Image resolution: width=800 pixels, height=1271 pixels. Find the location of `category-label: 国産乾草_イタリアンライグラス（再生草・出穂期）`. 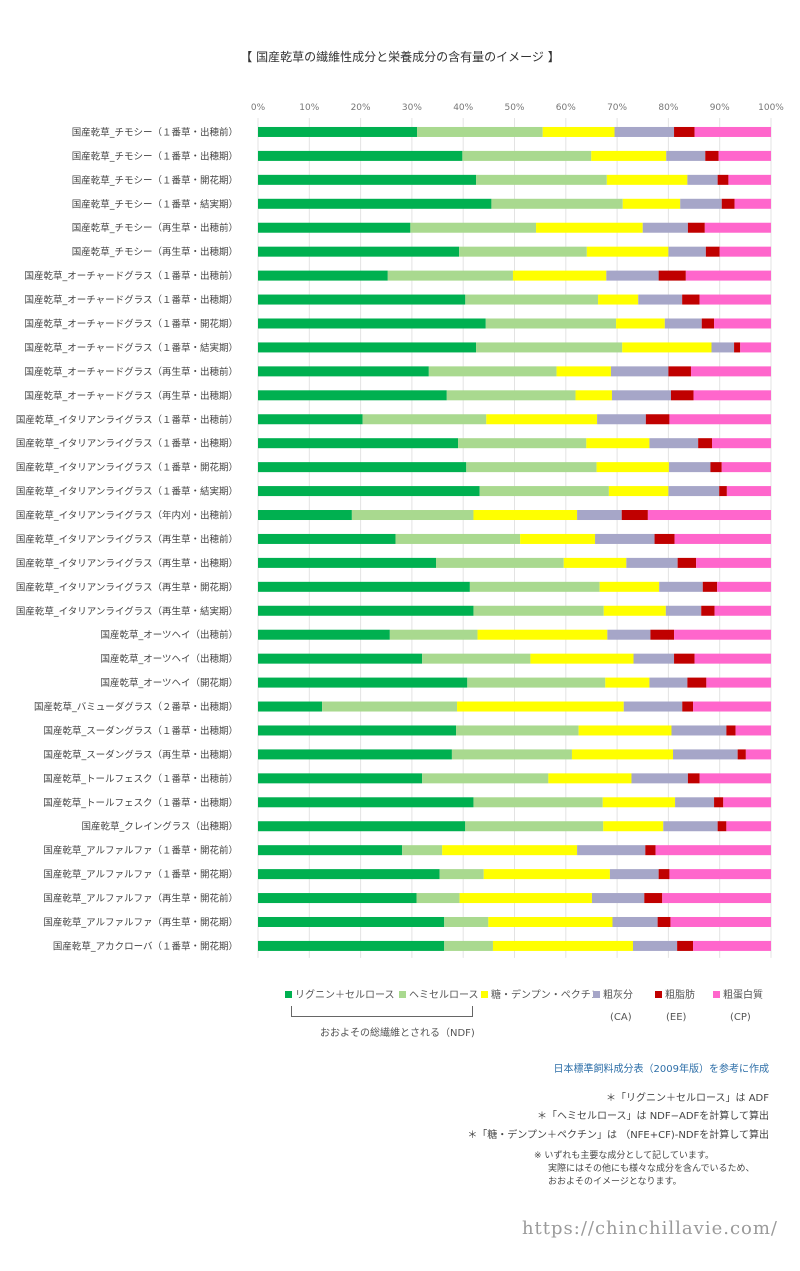

category-label: 国産乾草_イタリアンライグラス（再生草・出穂期） is located at coordinates (127, 563).